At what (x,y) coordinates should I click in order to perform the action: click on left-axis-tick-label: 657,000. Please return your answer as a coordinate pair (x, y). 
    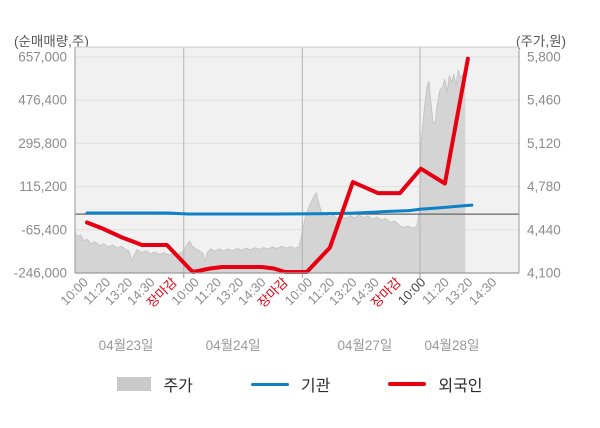
    Looking at the image, I should click on (42, 57).